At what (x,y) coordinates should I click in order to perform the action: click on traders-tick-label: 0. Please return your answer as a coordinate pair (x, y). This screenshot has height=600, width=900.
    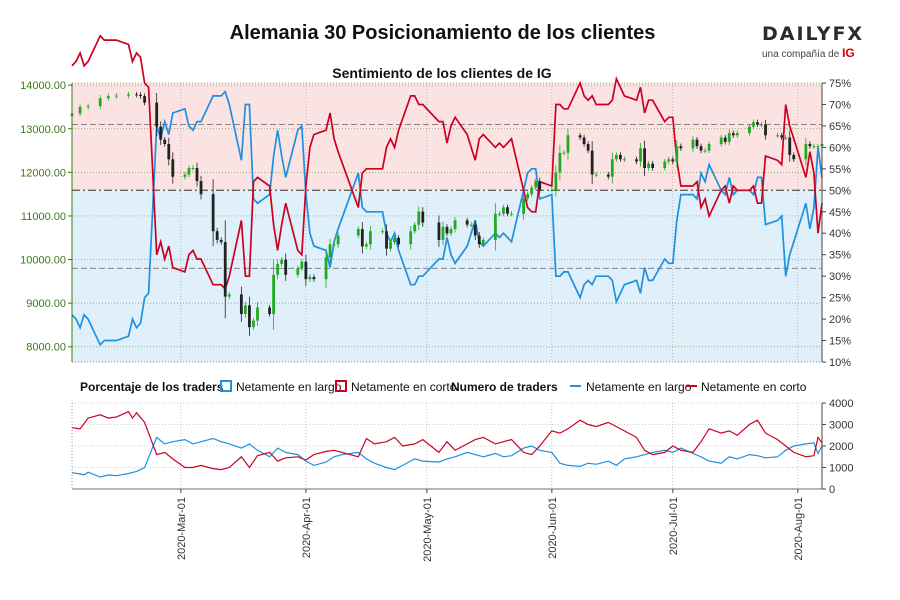
    Looking at the image, I should click on (832, 490).